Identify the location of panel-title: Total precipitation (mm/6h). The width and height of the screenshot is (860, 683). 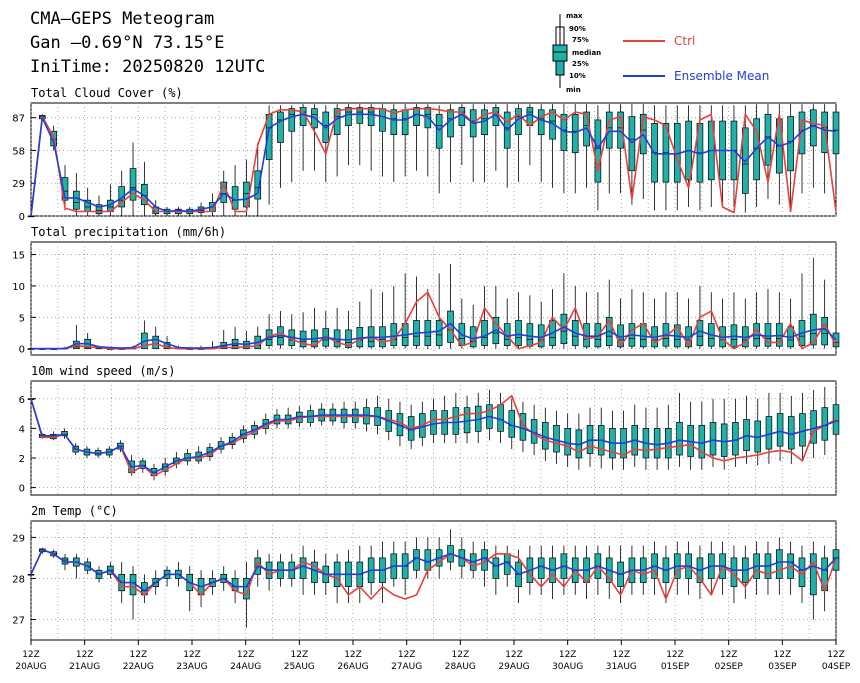
(128, 232).